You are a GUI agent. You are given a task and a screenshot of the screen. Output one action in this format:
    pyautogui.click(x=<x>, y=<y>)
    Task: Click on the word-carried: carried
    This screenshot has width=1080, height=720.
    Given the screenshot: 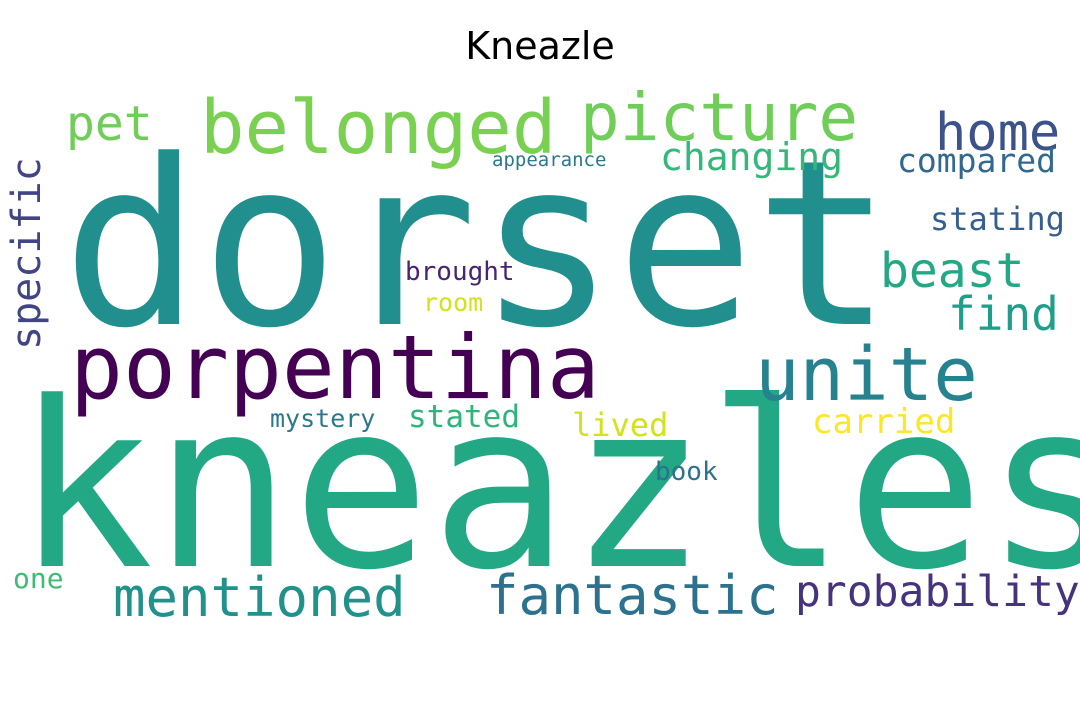 What is the action you would take?
    pyautogui.click(x=883, y=422)
    